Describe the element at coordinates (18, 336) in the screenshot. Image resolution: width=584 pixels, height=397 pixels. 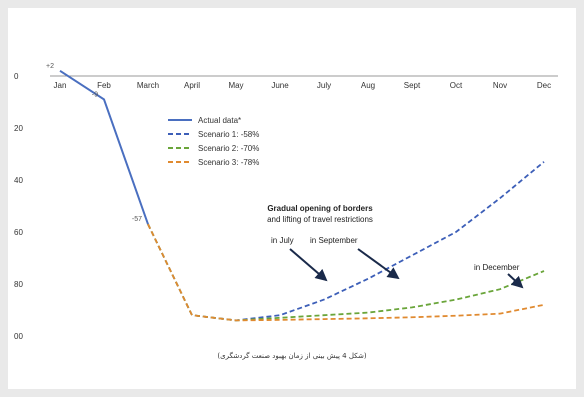
I see `y-tick-label: 00` at that location.